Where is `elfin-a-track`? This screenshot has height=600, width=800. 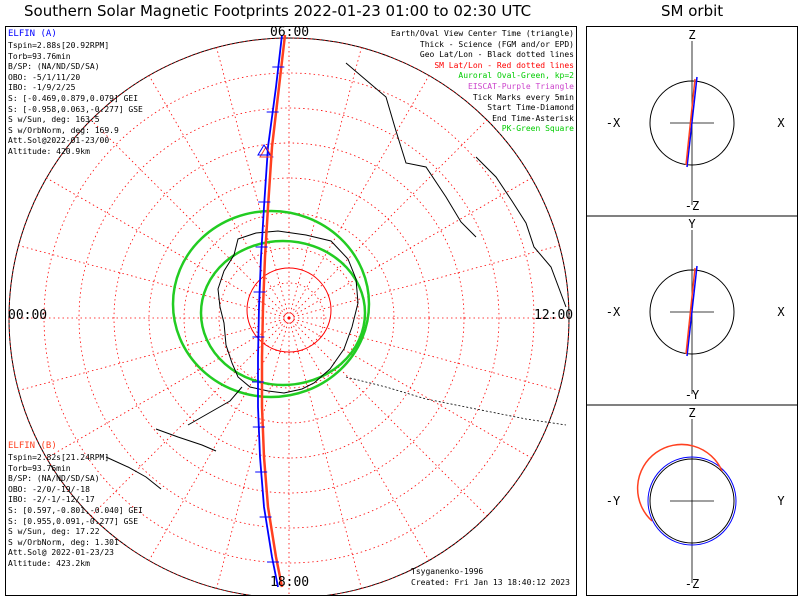
elfin-a-track is located at coordinates (270, 311).